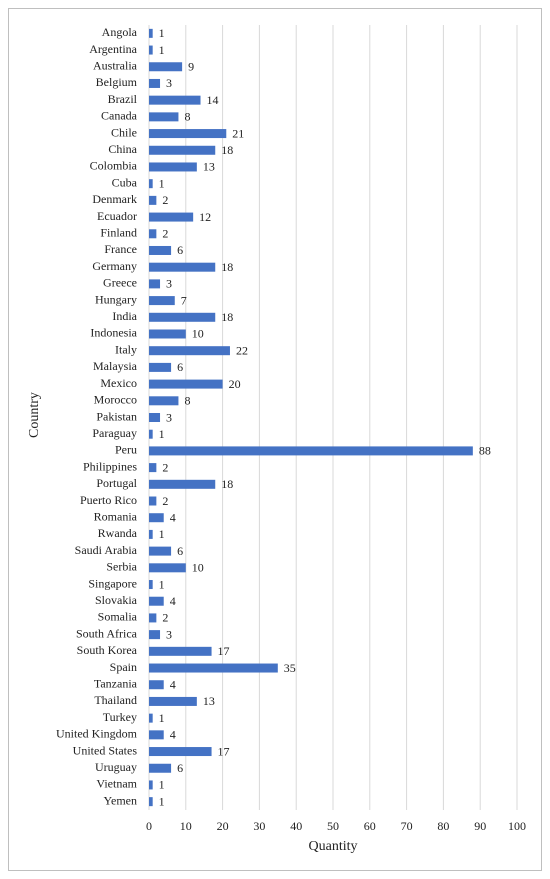 Image resolution: width=550 pixels, height=879 pixels. Describe the element at coordinates (120, 800) in the screenshot. I see `y-tick-label: Yemen` at that location.